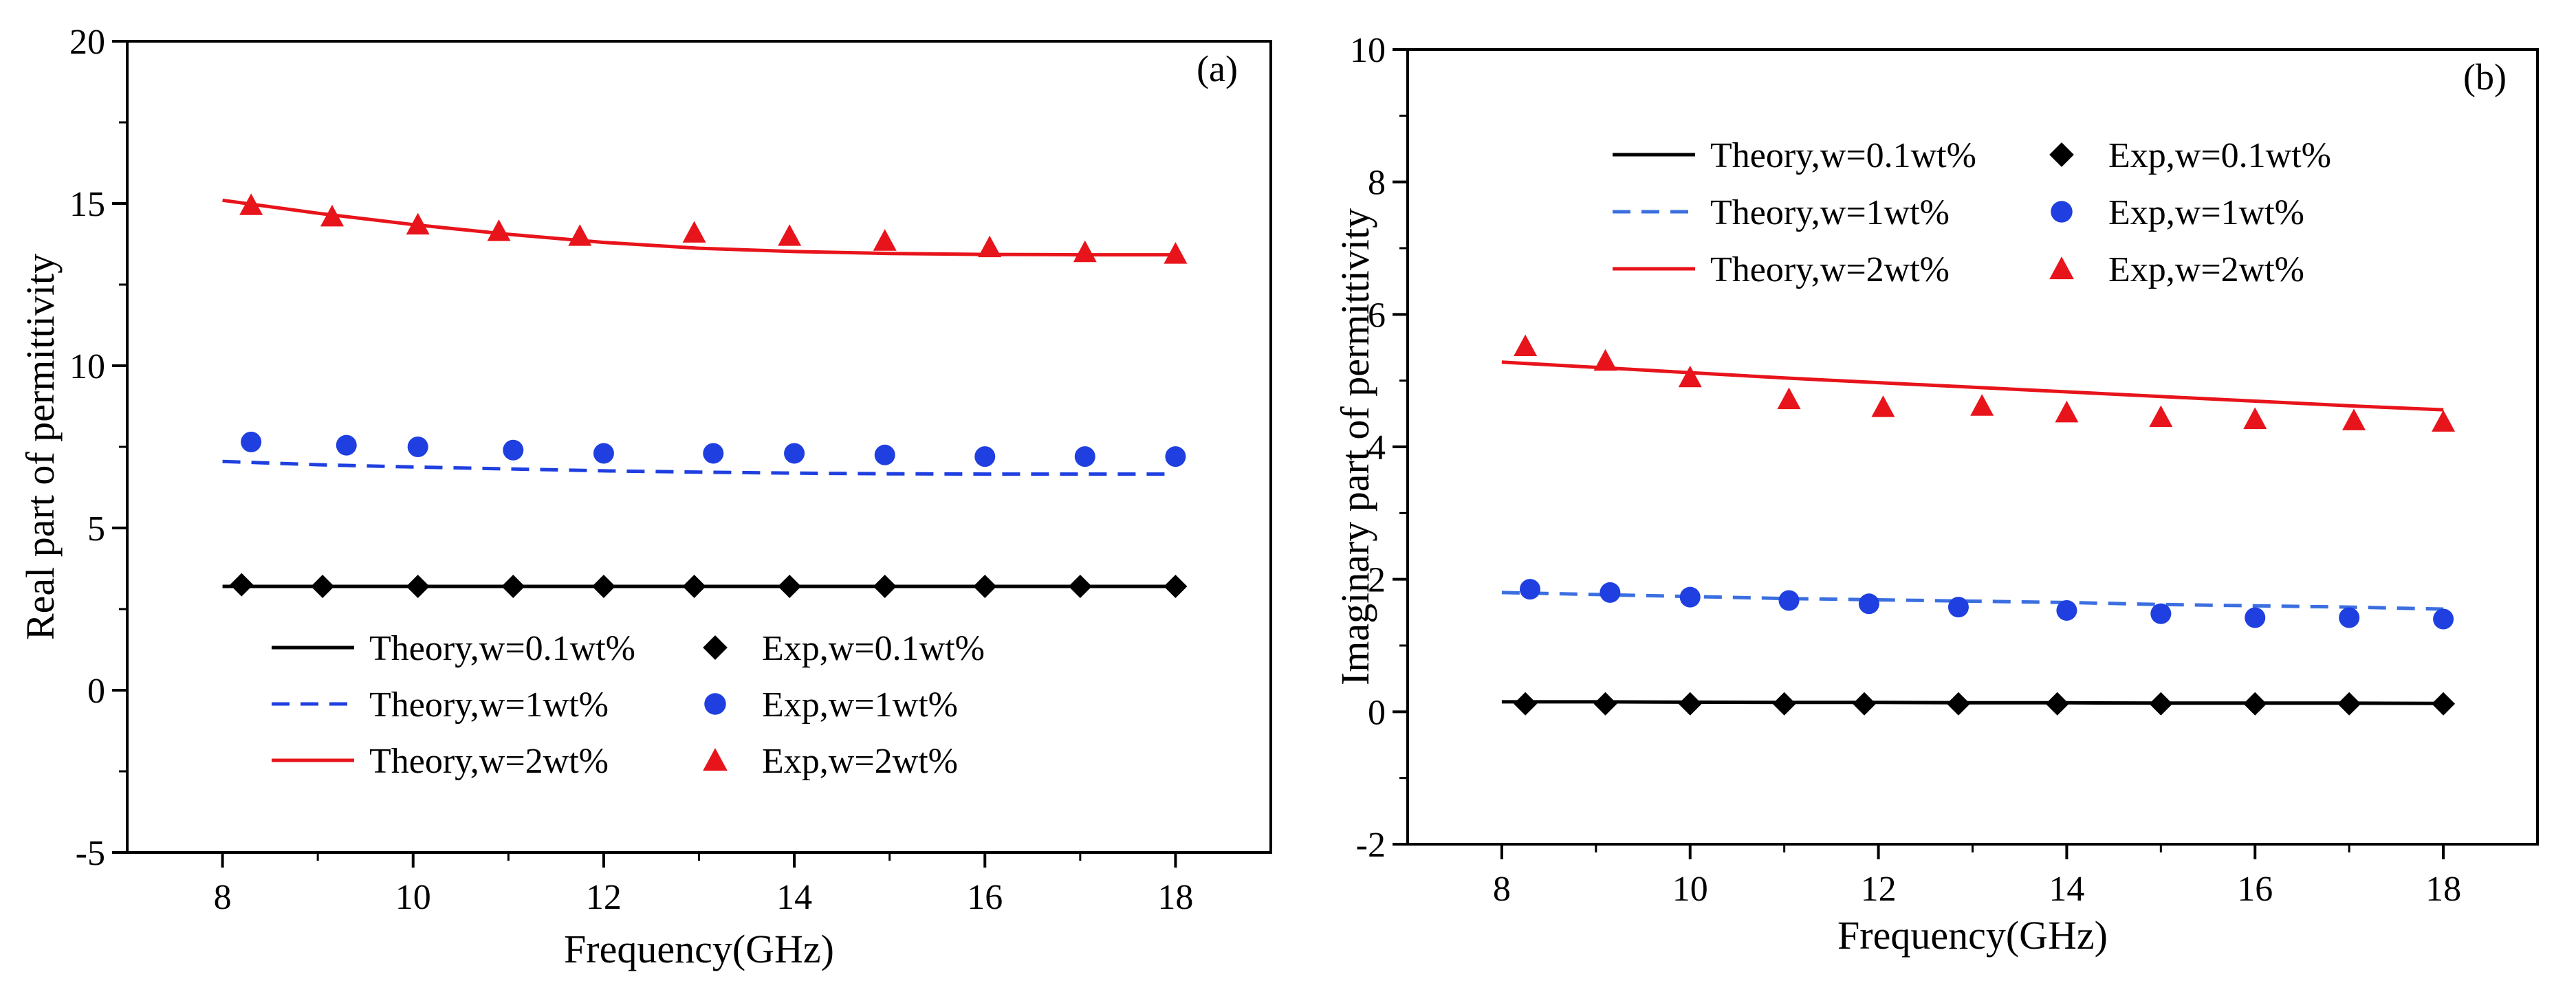 This screenshot has height=1003, width=2576. I want to click on panel-label: (b), so click(2485, 77).